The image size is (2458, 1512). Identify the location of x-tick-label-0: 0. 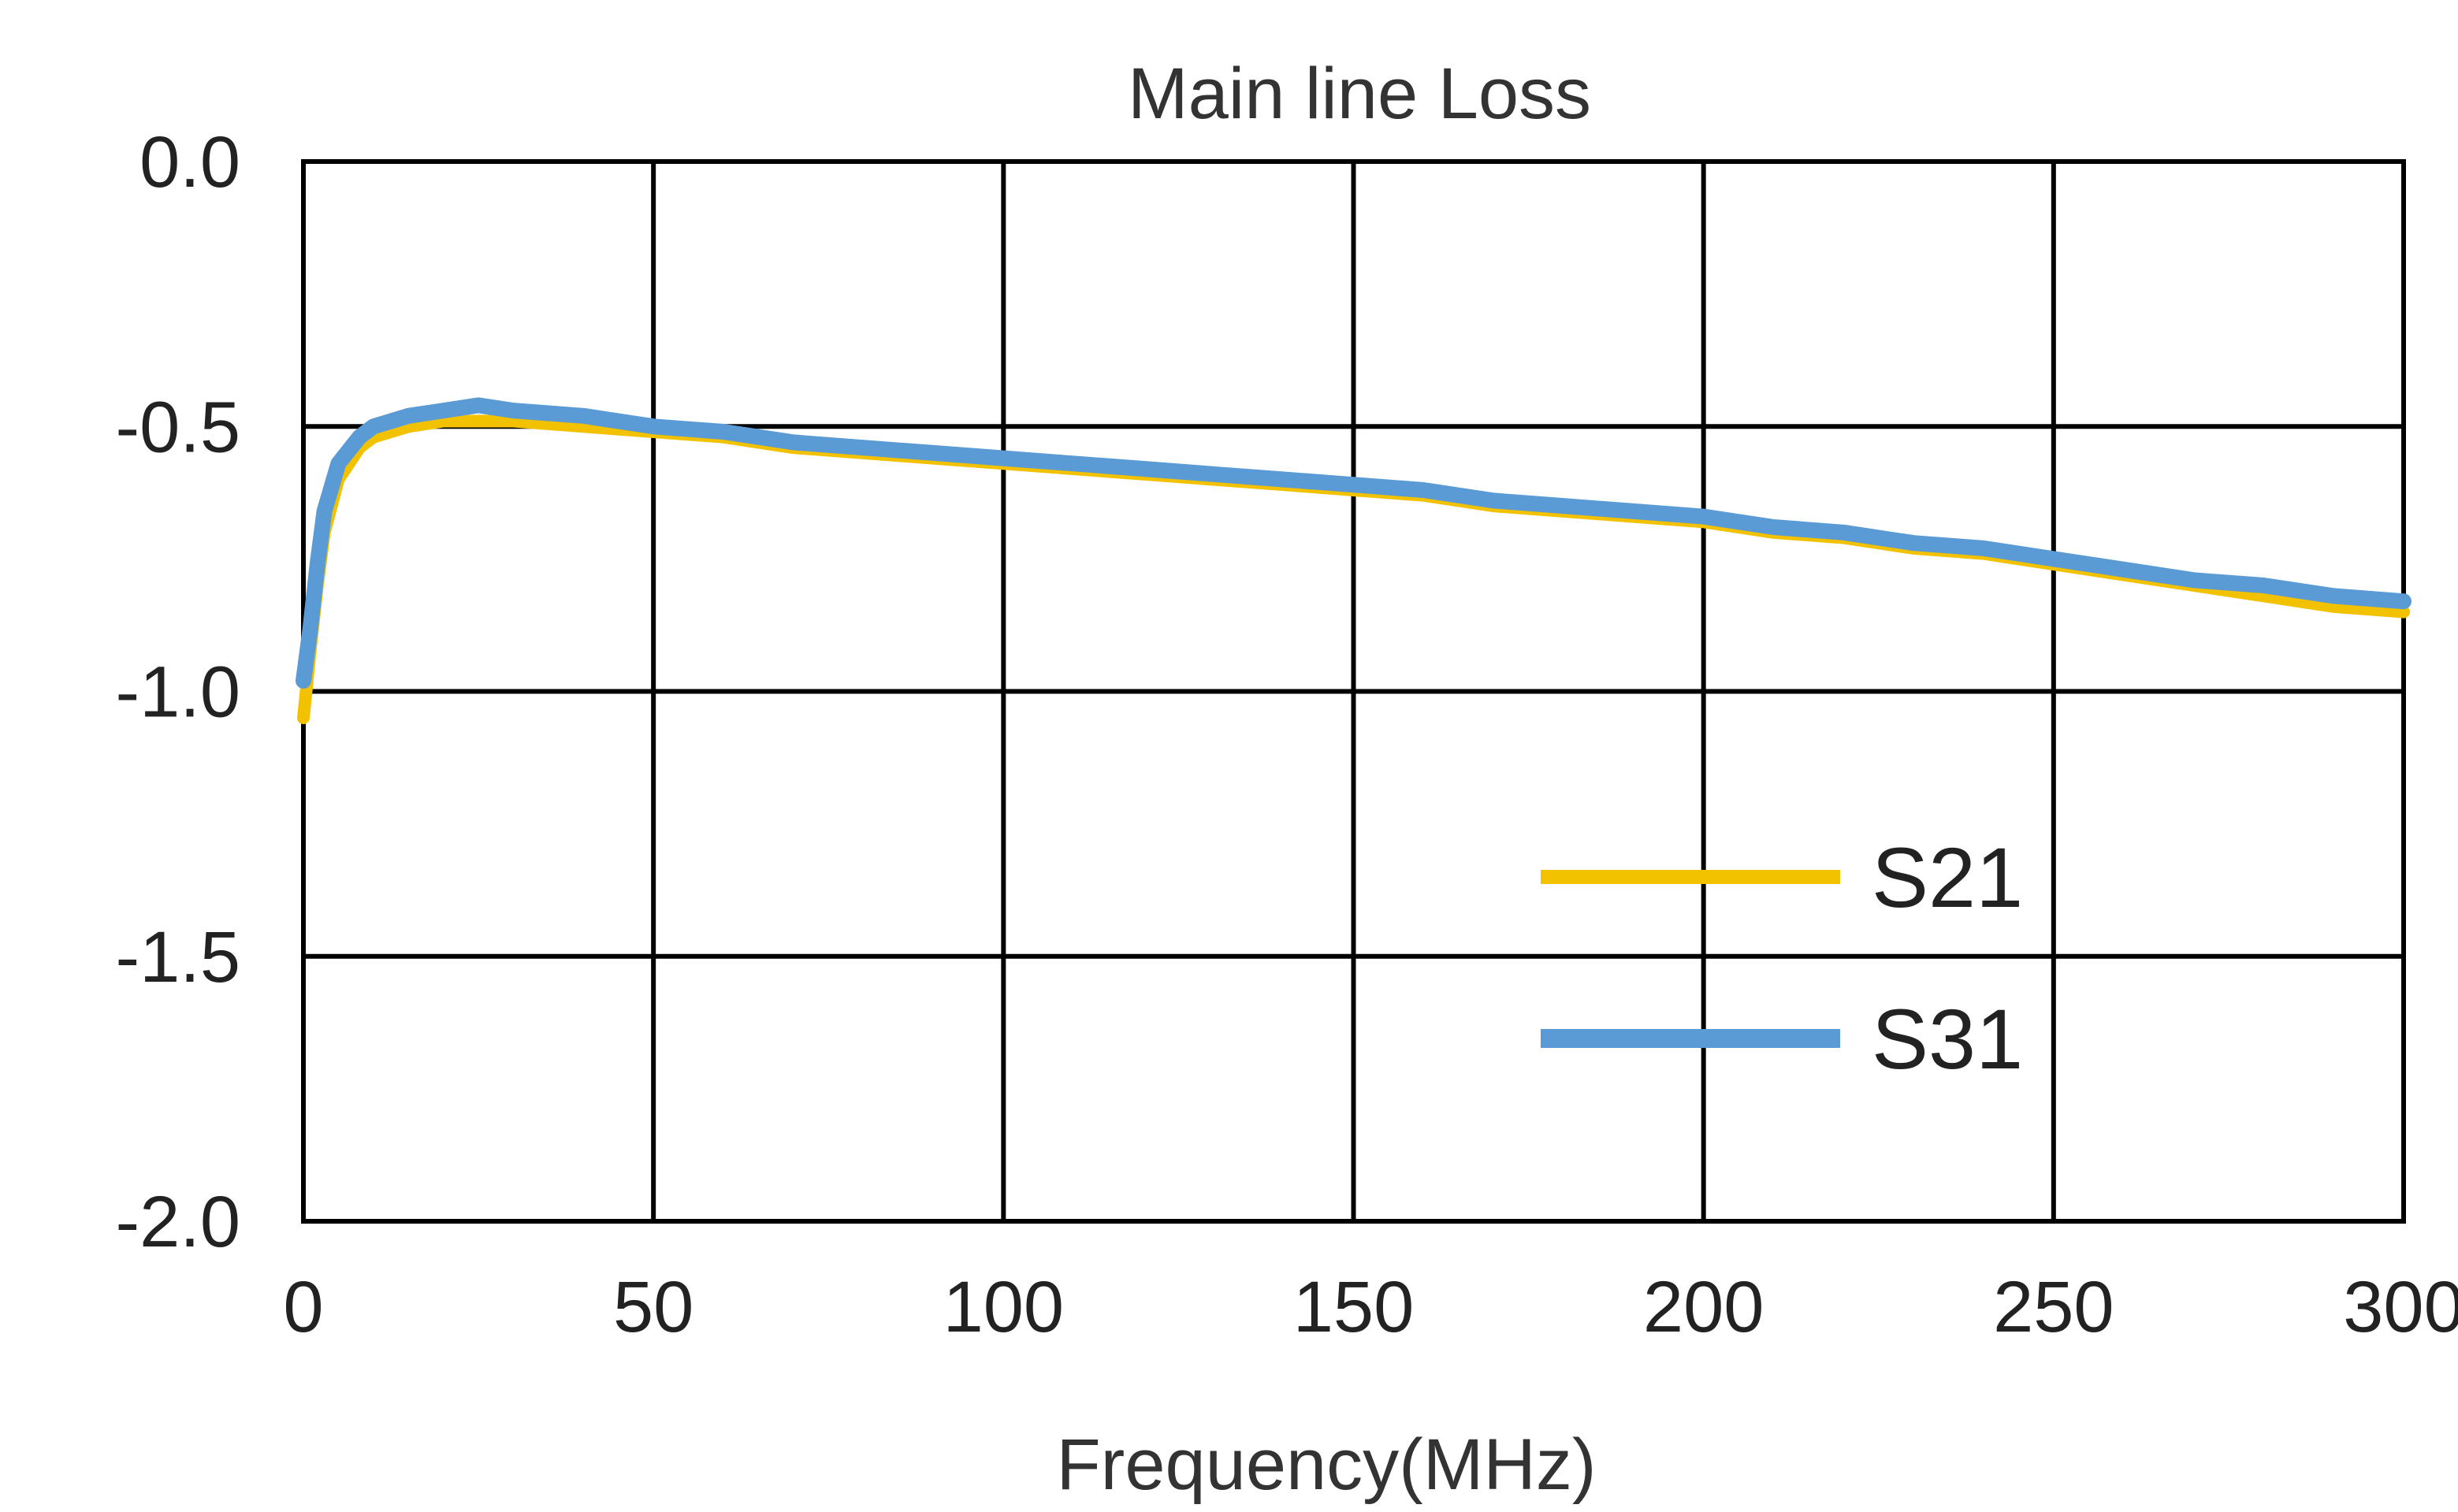
(303, 1307).